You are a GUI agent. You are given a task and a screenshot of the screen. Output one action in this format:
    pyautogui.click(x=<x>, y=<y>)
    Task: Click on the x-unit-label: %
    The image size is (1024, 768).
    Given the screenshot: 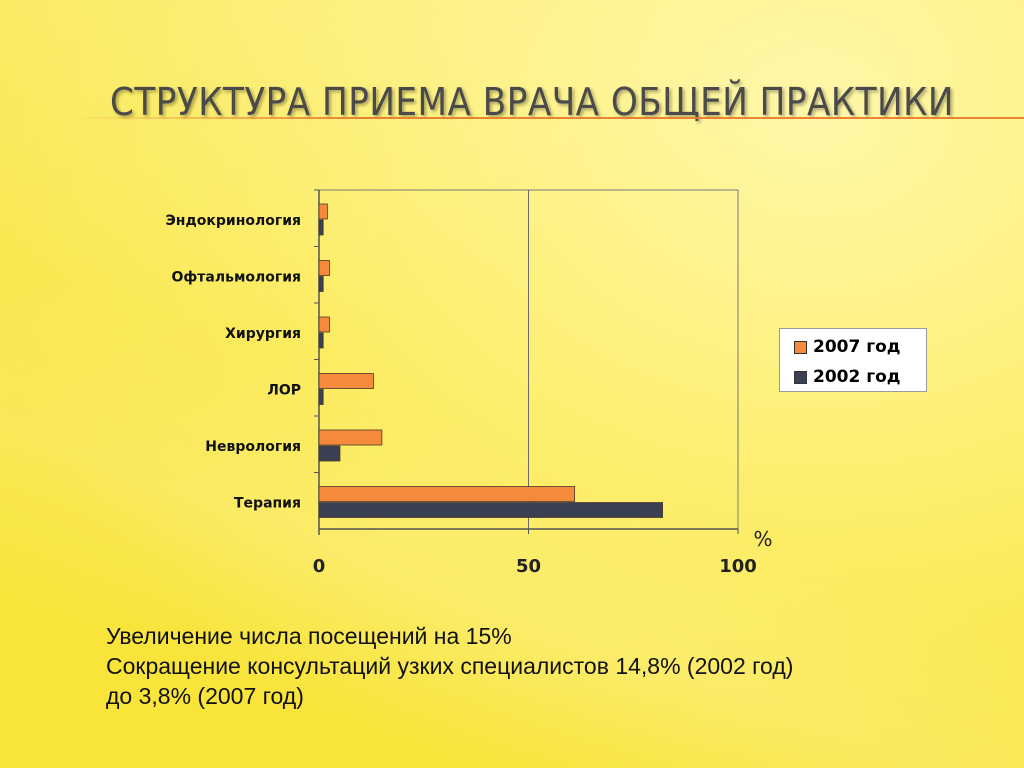 What is the action you would take?
    pyautogui.click(x=762, y=539)
    